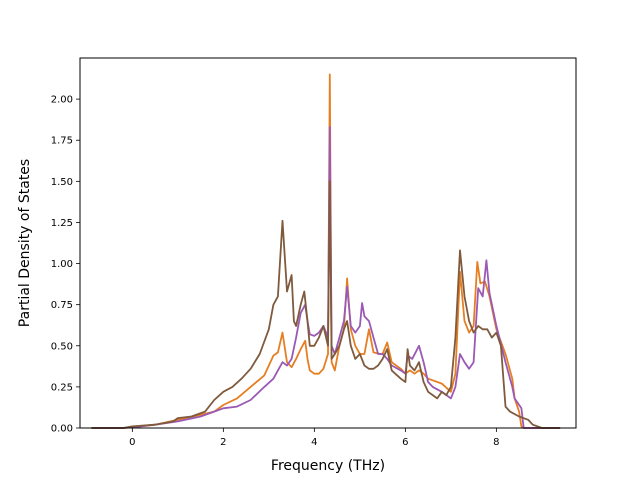  I want to click on x-tick-label: 8, so click(496, 442).